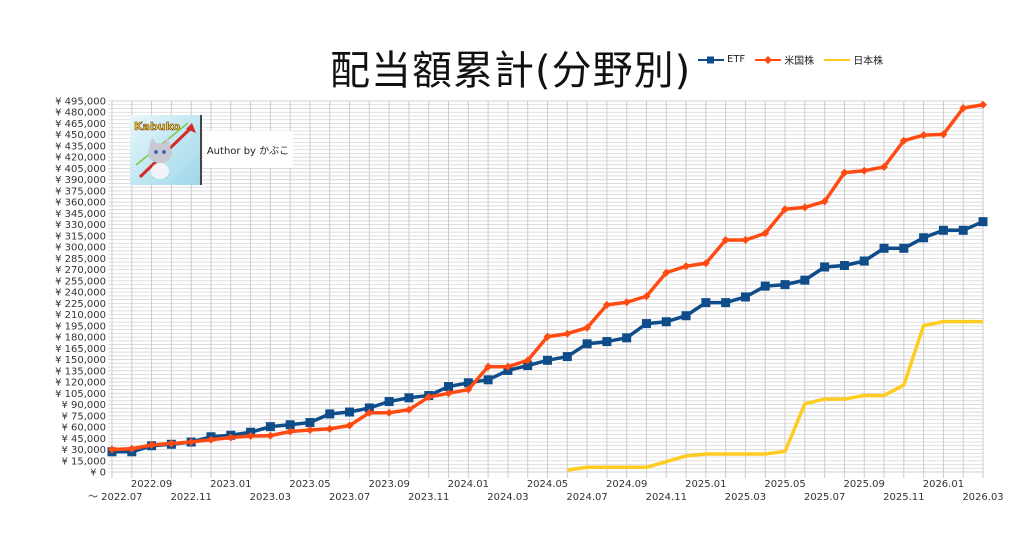 This screenshot has height=533, width=1024. Describe the element at coordinates (80, 315) in the screenshot. I see `y-tick-label: ¥ 210,000` at that location.